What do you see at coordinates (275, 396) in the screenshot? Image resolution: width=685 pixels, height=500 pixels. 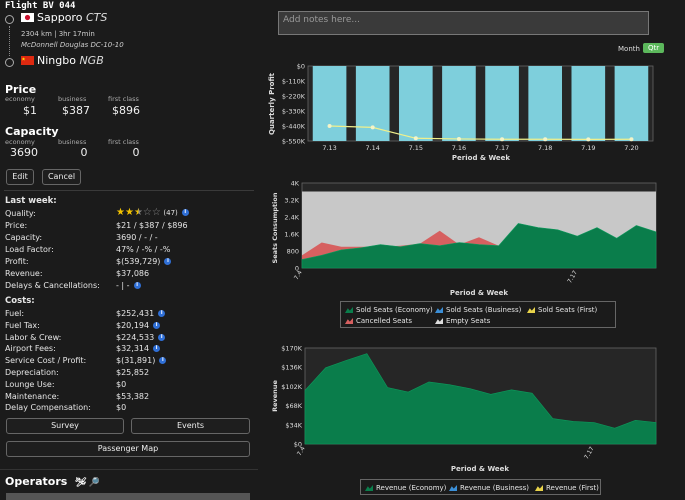 I see `chart3-ylabel: Revenue` at bounding box center [275, 396].